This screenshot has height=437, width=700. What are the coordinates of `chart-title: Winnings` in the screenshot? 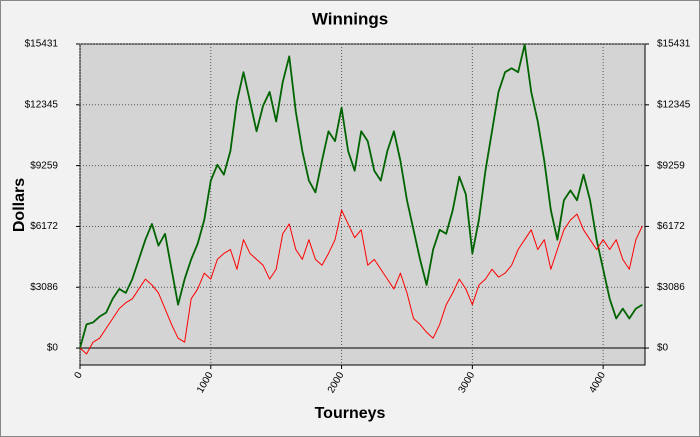 It's located at (350, 18).